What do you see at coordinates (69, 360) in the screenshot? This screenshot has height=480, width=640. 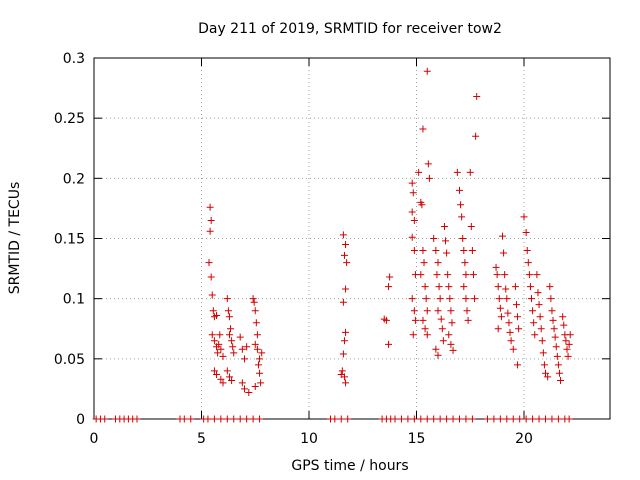 I see `y-tick-label: 0.05` at bounding box center [69, 360].